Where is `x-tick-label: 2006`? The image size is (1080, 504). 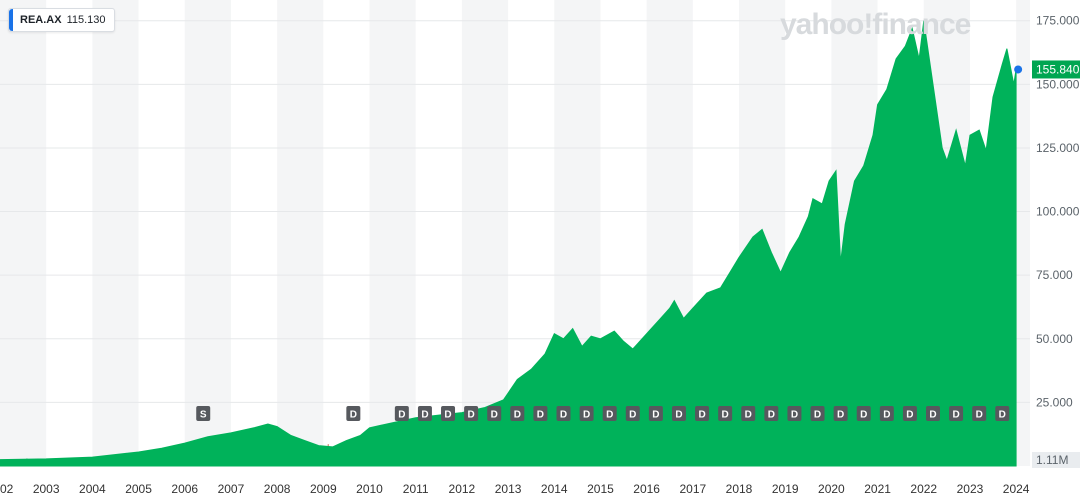
x-tick-label: 2006 is located at coordinates (184, 489).